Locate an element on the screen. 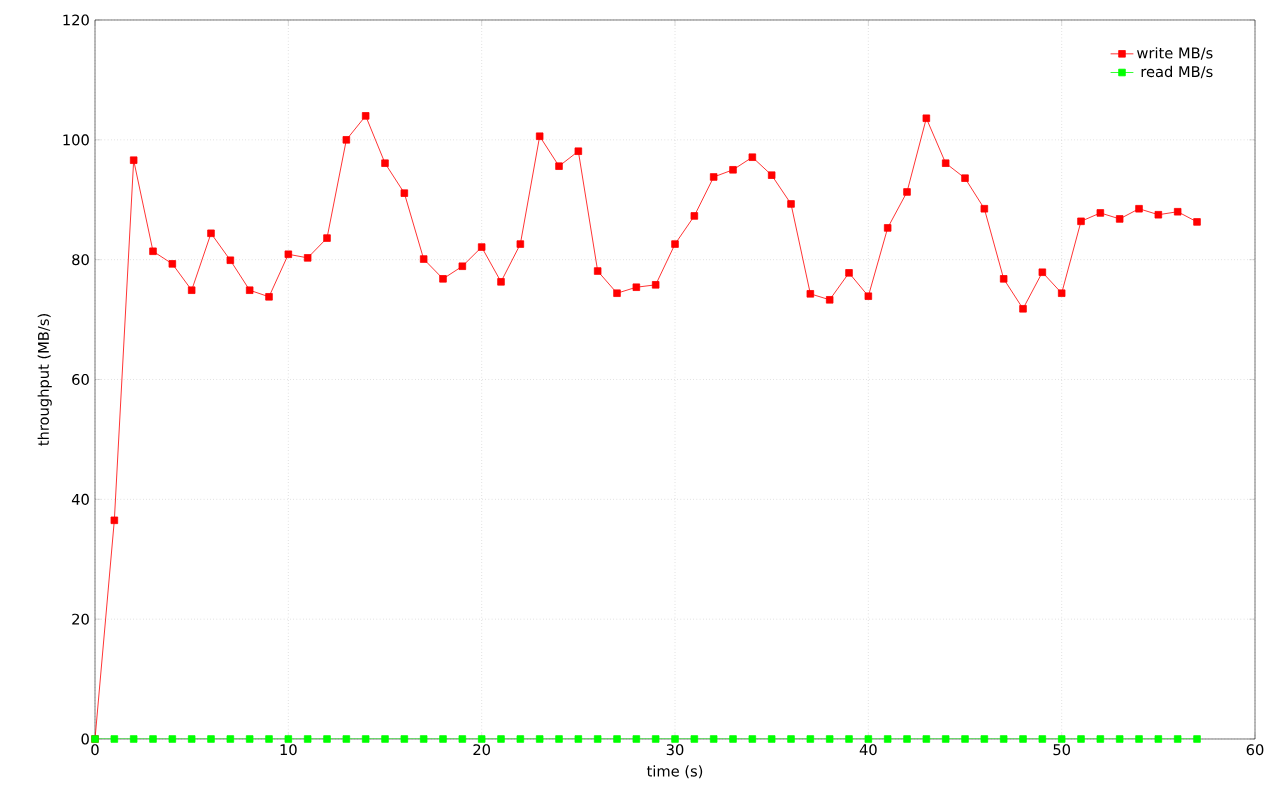 This screenshot has height=800, width=1280. y-axis-title: throughput (MB/s) is located at coordinates (44, 380).